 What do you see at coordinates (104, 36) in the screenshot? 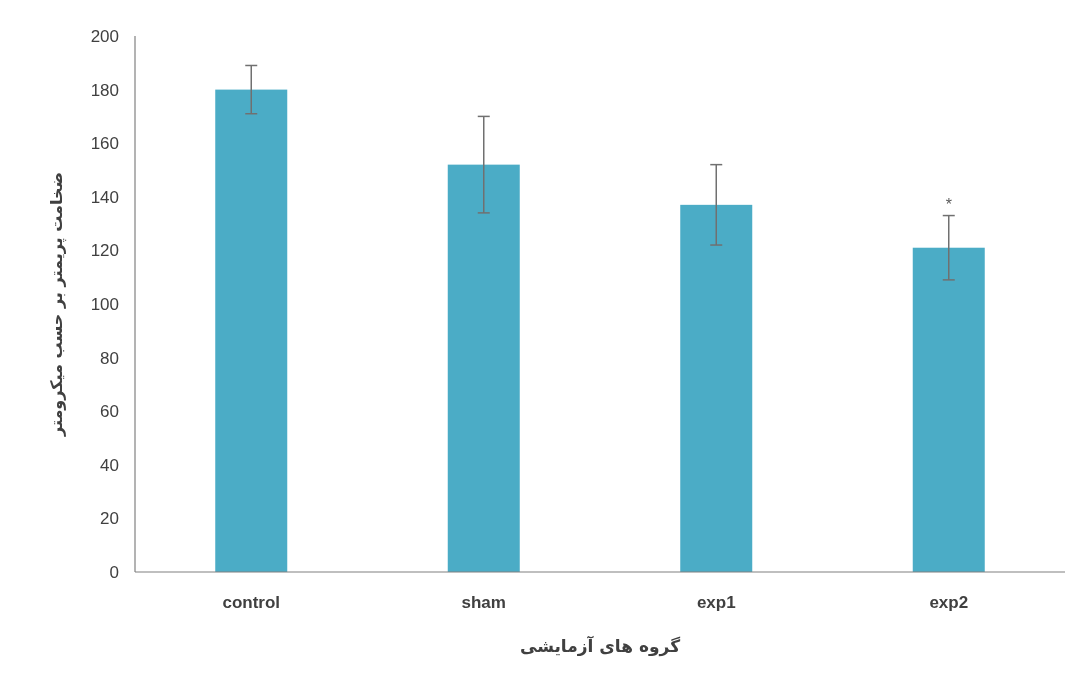
I see `y-tick-label: 200` at bounding box center [104, 36].